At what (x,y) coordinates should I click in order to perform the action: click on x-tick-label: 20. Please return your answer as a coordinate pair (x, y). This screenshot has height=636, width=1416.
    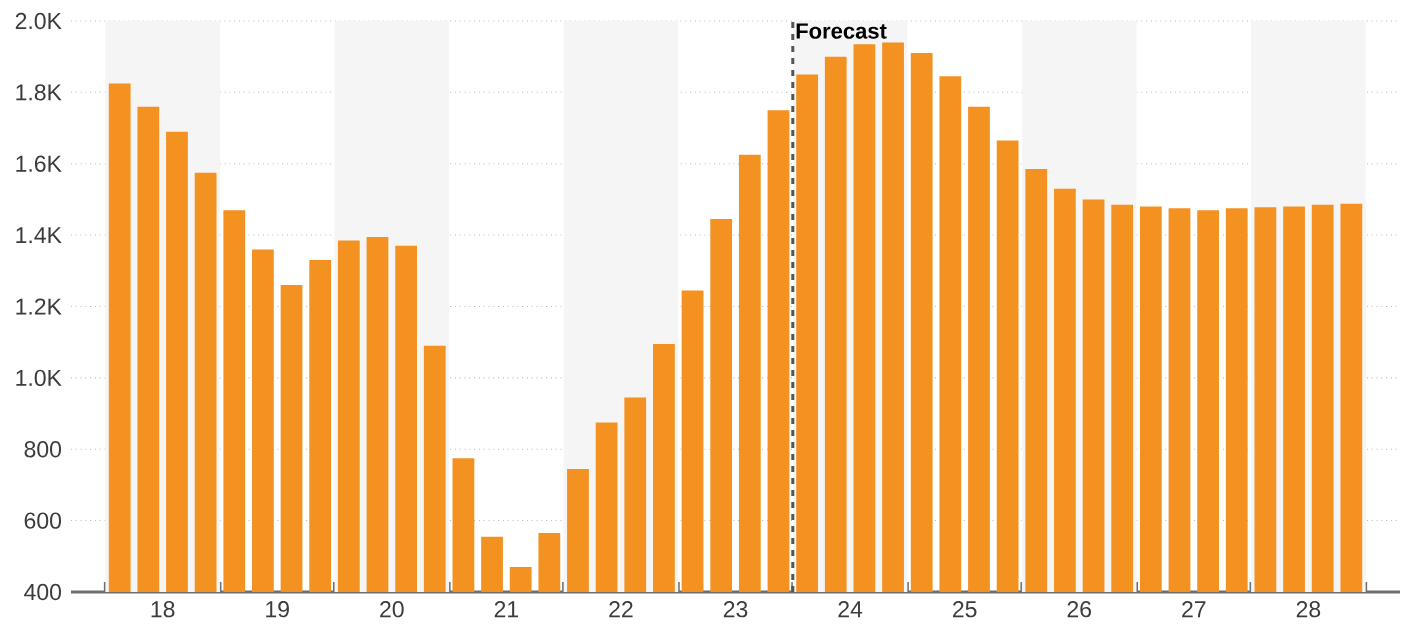
    Looking at the image, I should click on (392, 609).